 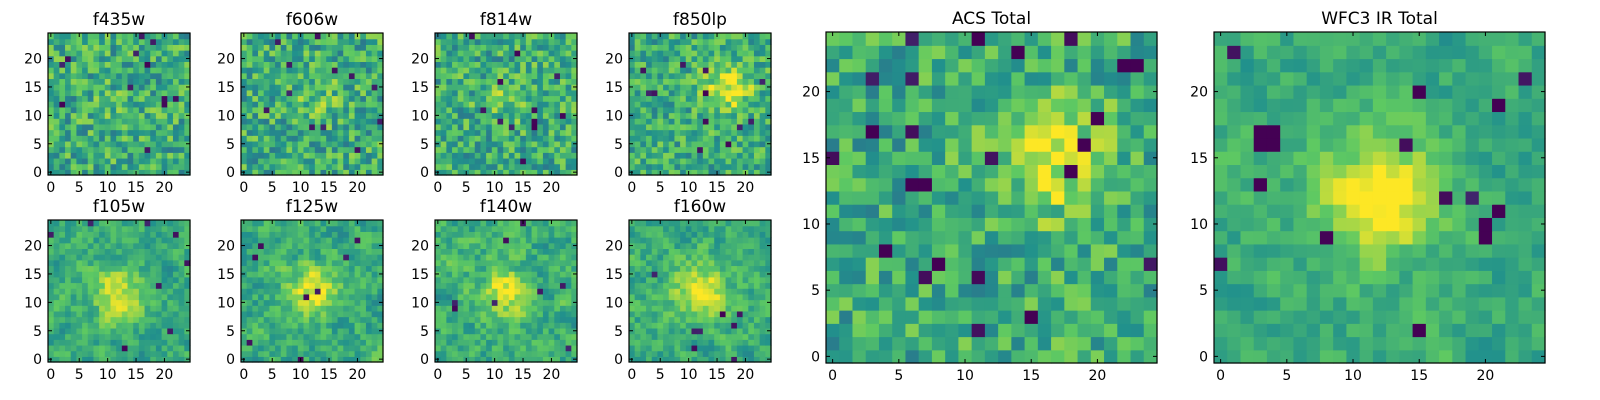 What do you see at coordinates (466, 375) in the screenshot?
I see `x-tick-label: 5` at bounding box center [466, 375].